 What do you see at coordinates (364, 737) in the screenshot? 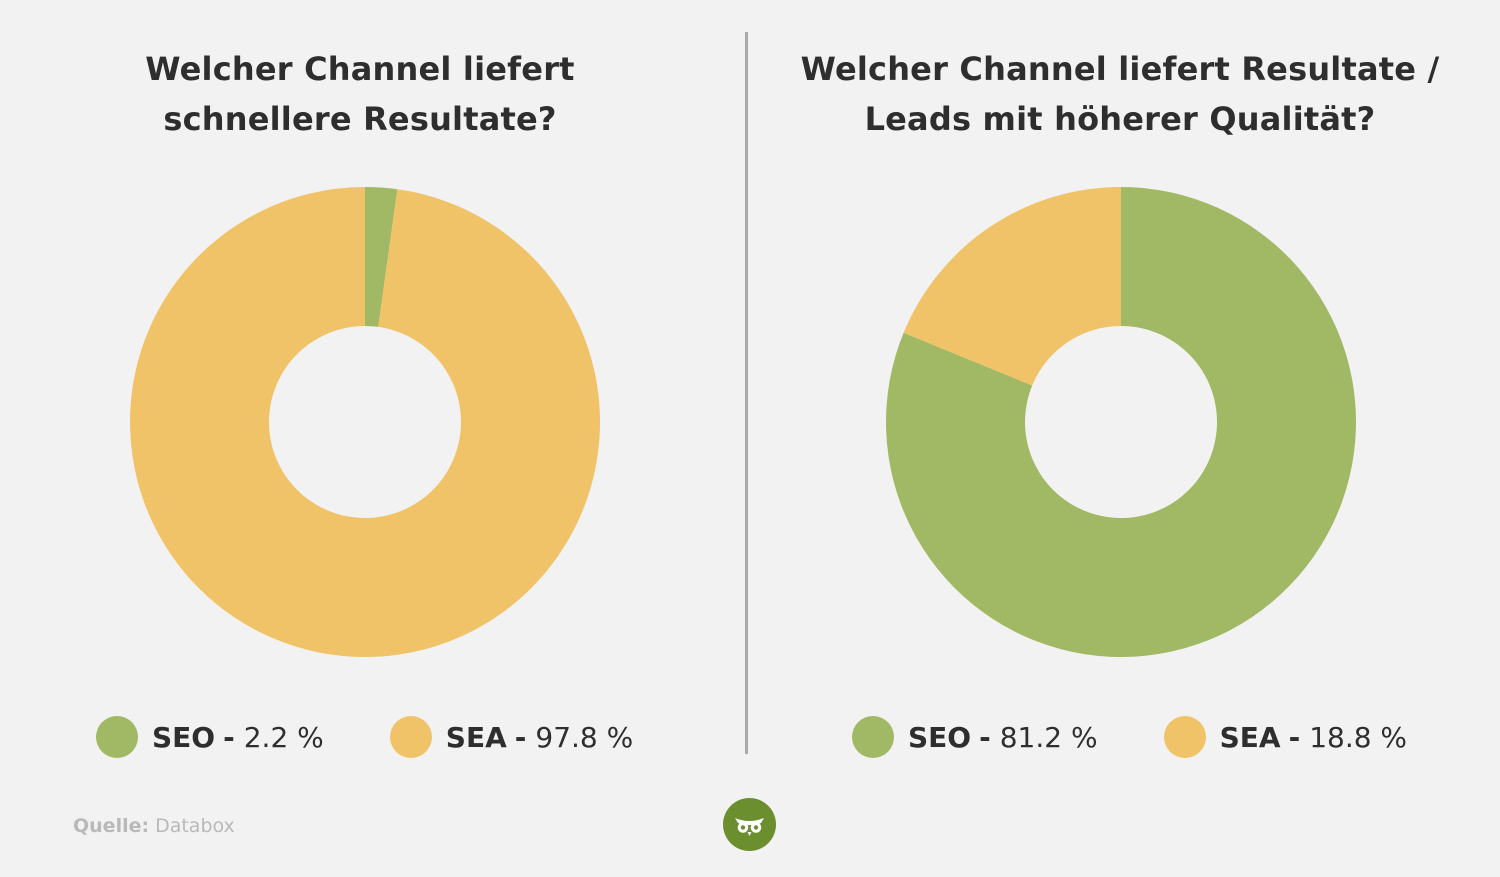
I see `chart-legend: SEO - 2.2 % SEA - 97.8 %` at bounding box center [364, 737].